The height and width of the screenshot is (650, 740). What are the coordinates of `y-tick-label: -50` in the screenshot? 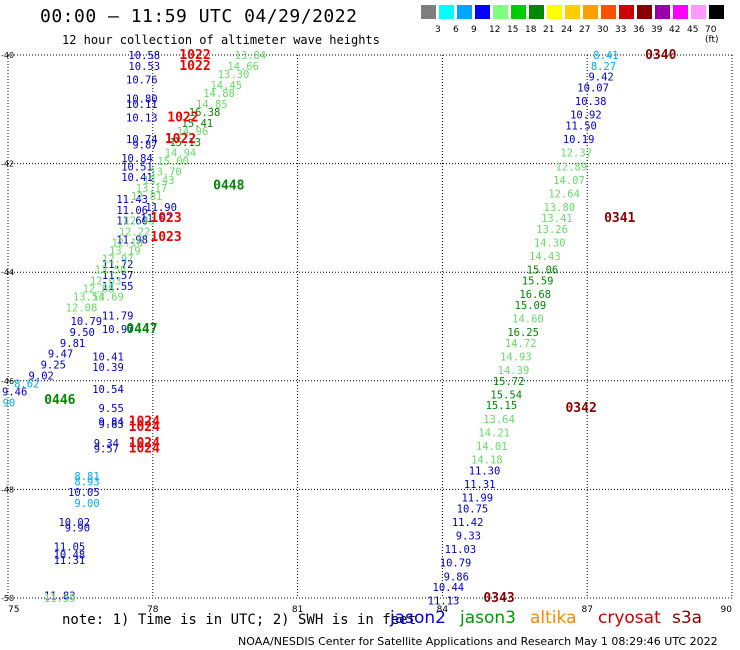 It's located at (7, 598).